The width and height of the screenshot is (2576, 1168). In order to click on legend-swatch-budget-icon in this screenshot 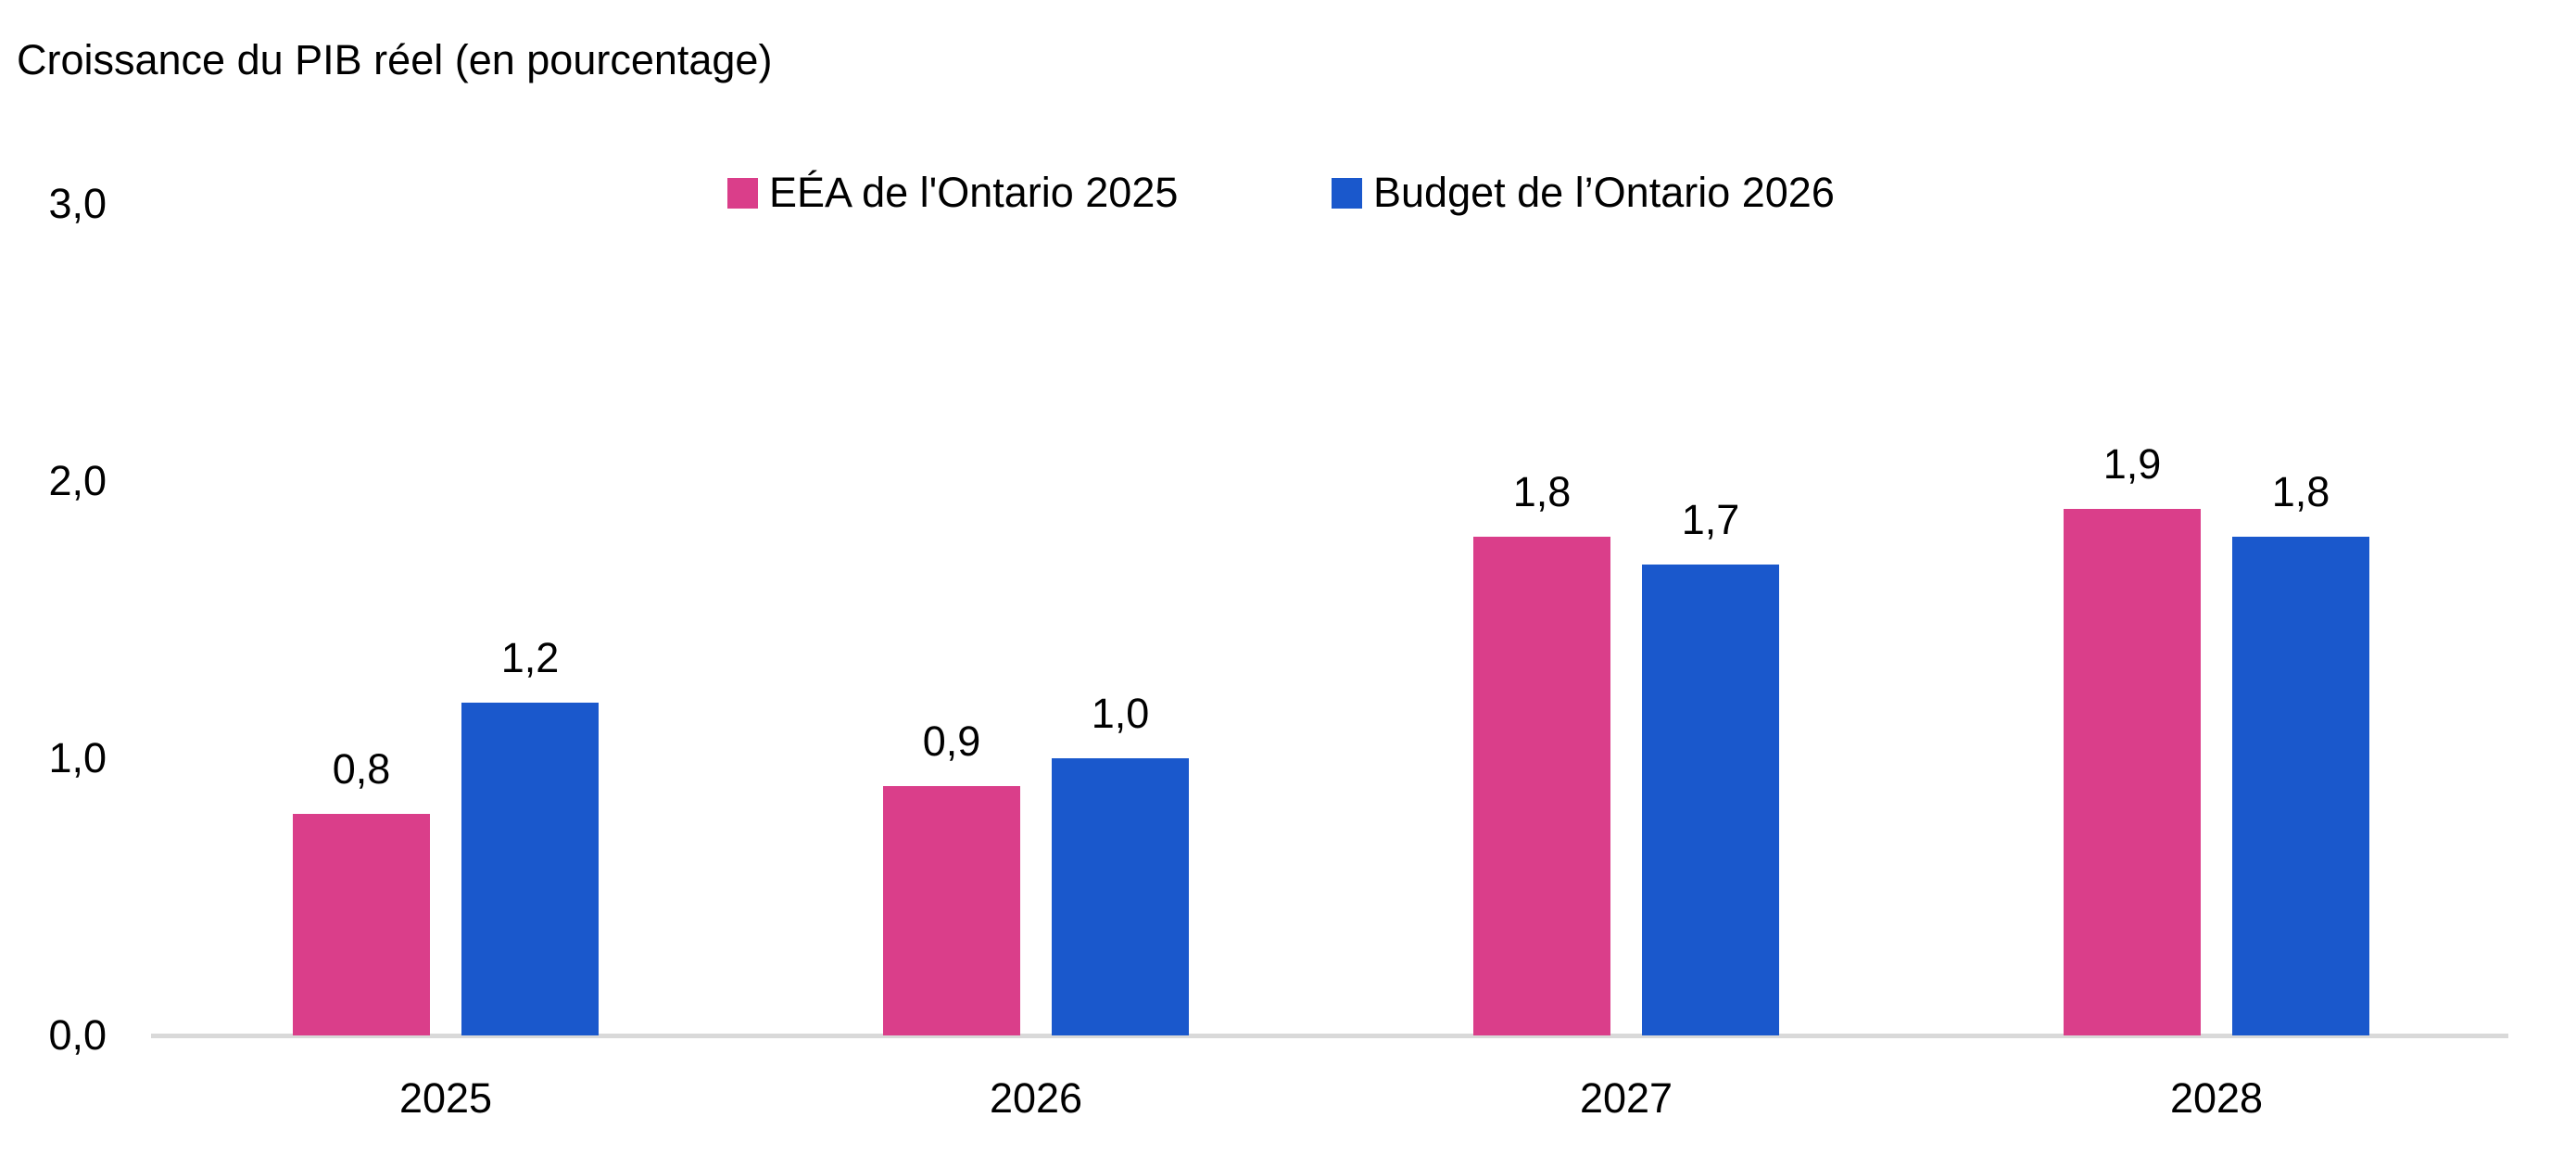, I will do `click(1347, 193)`.